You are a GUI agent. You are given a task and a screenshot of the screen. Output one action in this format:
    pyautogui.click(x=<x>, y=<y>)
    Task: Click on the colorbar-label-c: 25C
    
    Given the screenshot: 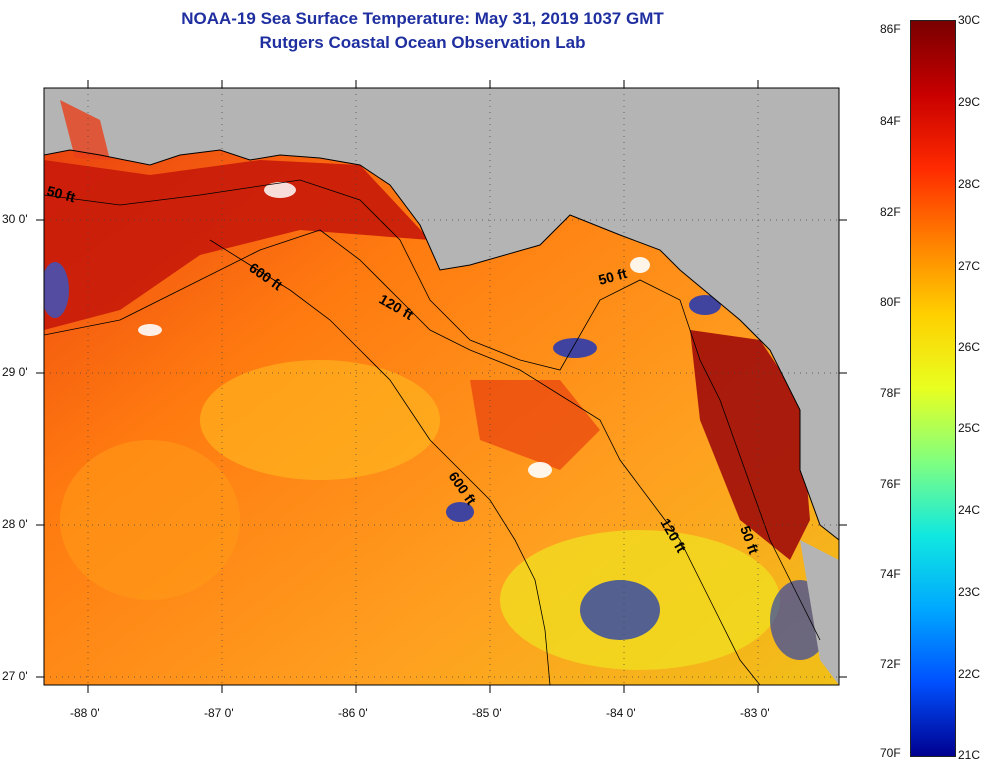 What is the action you would take?
    pyautogui.click(x=969, y=428)
    